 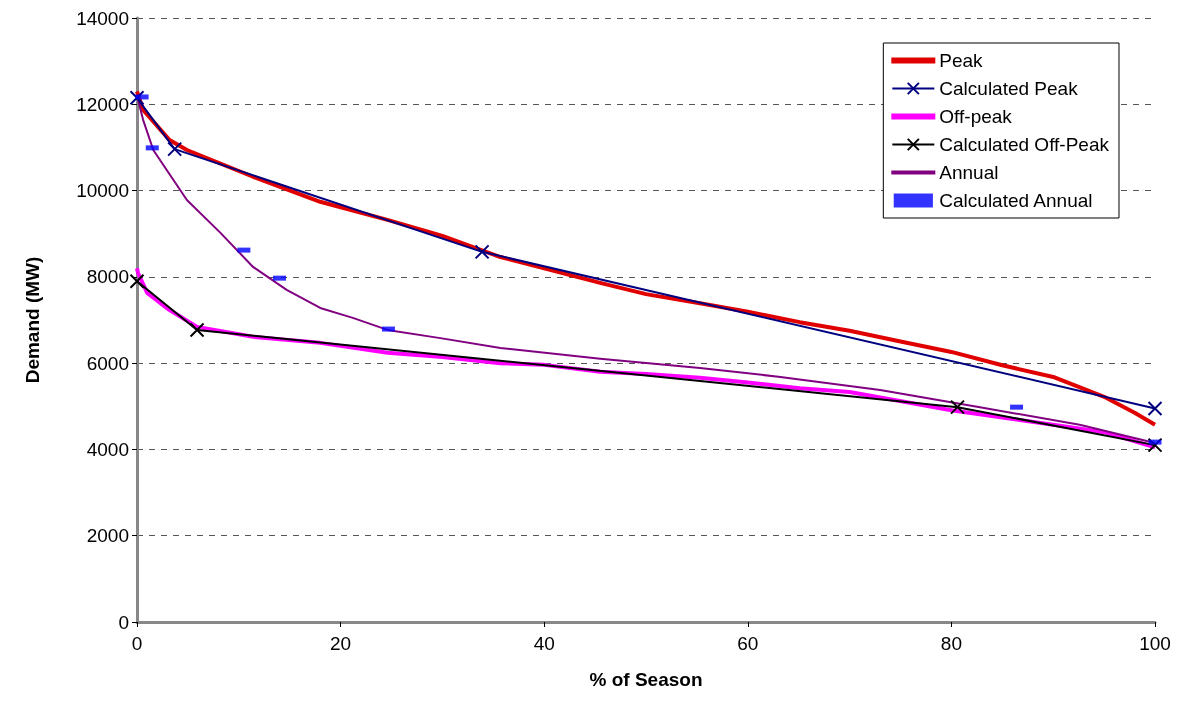 What do you see at coordinates (544, 643) in the screenshot?
I see `x-tick-label: 40` at bounding box center [544, 643].